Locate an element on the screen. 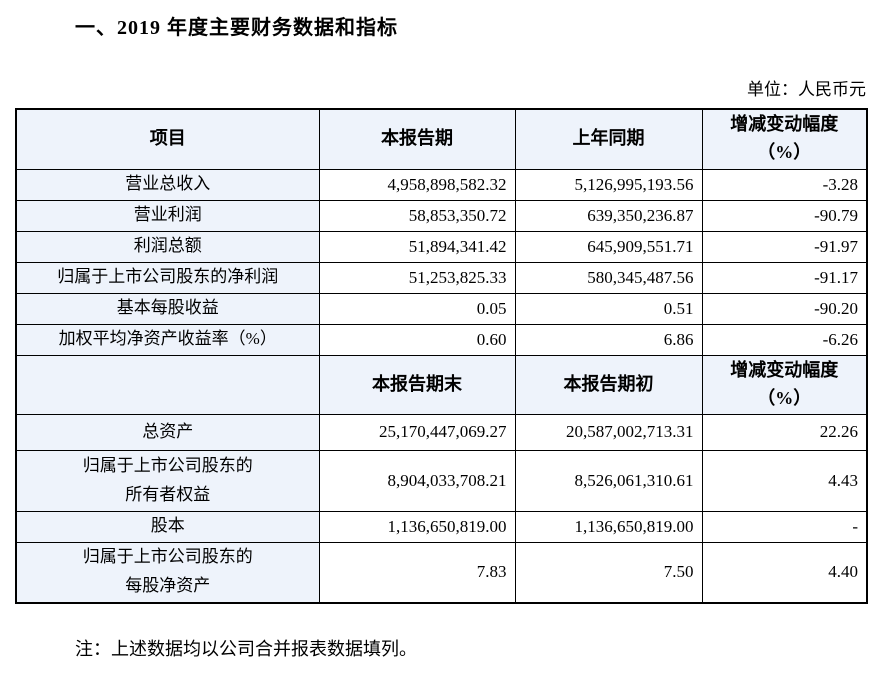  table-row: 加权平均净资产收益率（%） 0.60 6.86 -6.26 is located at coordinates (441, 339).